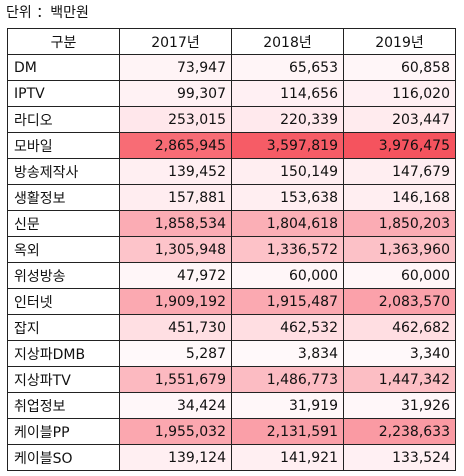 The width and height of the screenshot is (464, 476). Describe the element at coordinates (287, 405) in the screenshot. I see `value-cell: 31,919` at that location.